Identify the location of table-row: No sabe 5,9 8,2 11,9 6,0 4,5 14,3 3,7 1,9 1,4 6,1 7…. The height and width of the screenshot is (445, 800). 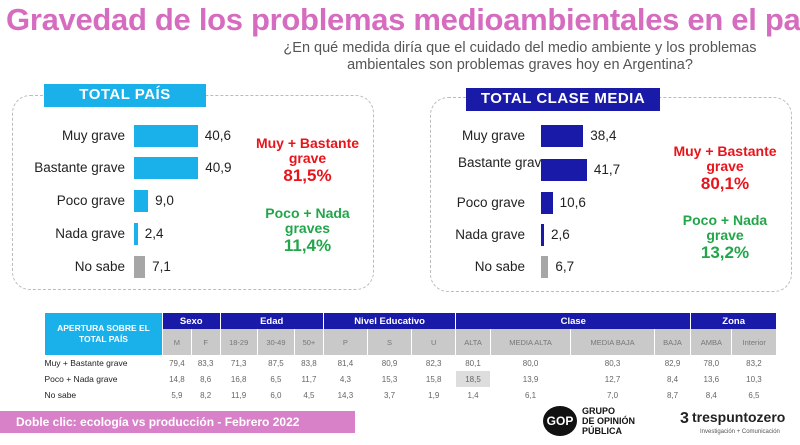
(411, 395).